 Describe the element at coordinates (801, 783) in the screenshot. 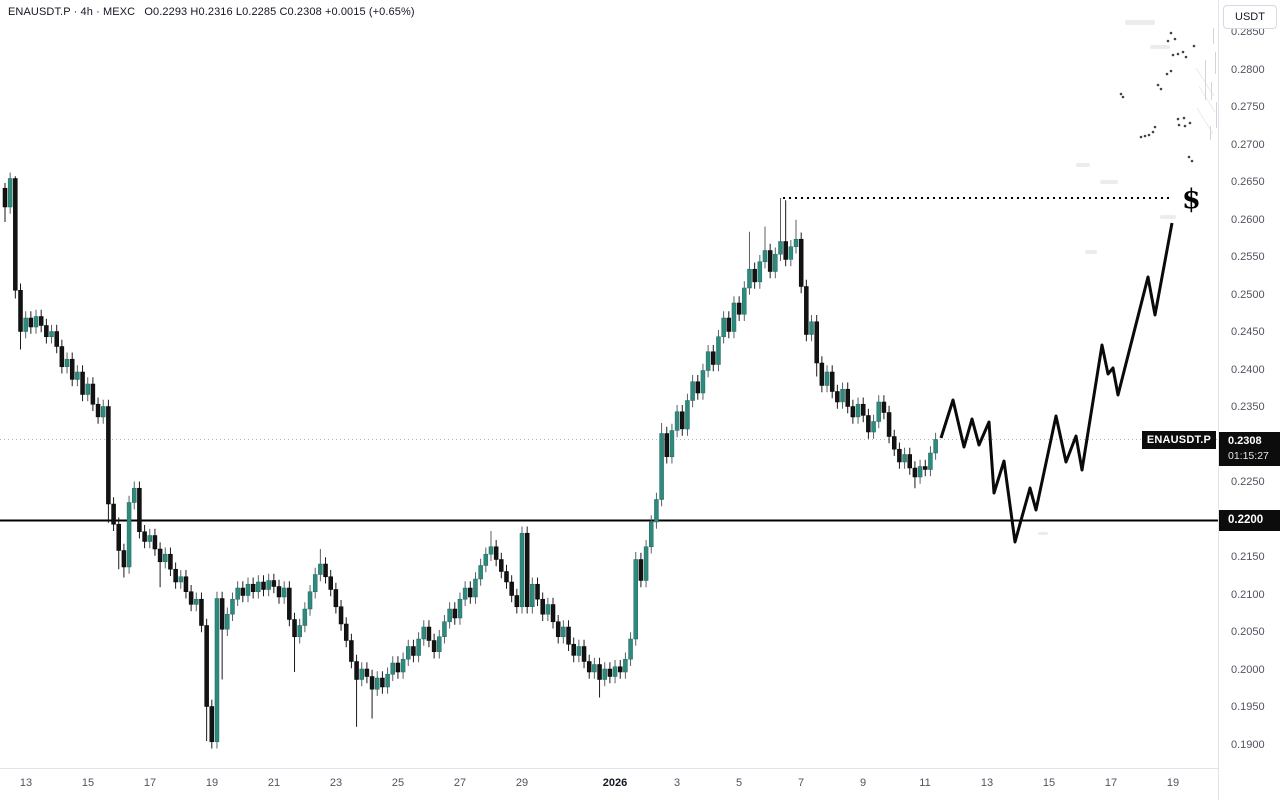

I see `time-label: 7` at that location.